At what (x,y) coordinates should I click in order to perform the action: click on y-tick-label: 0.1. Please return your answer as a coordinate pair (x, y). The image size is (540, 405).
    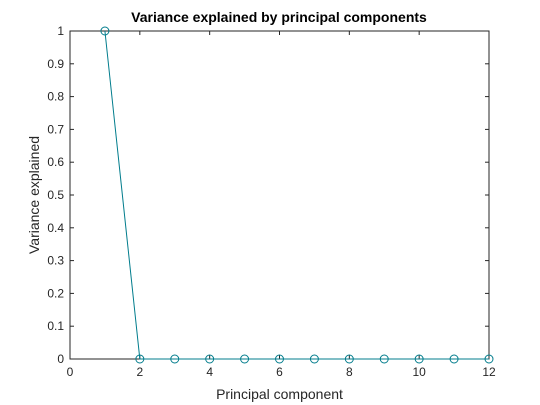
    Looking at the image, I should click on (55, 326).